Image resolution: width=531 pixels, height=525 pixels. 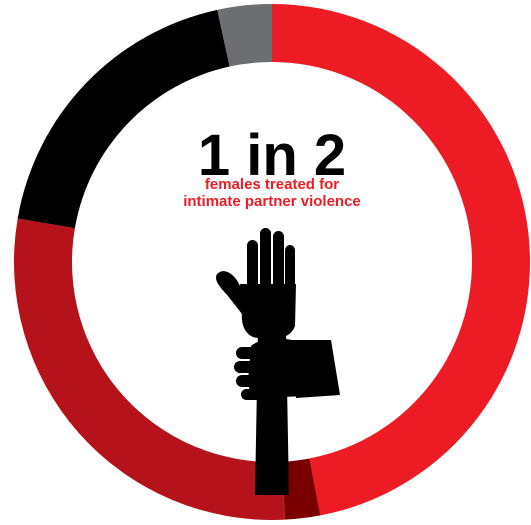 I want to click on subtitle-line-1: females treated for, so click(x=272, y=184).